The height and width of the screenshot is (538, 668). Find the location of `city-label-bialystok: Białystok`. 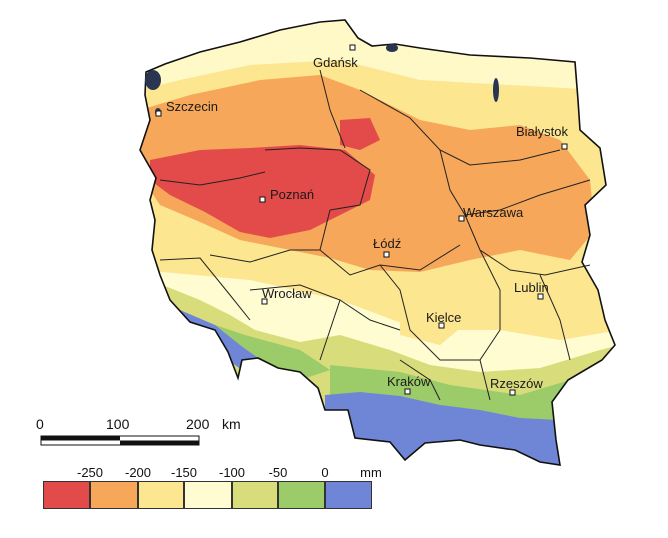

city-label-bialystok: Białystok is located at coordinates (542, 131).